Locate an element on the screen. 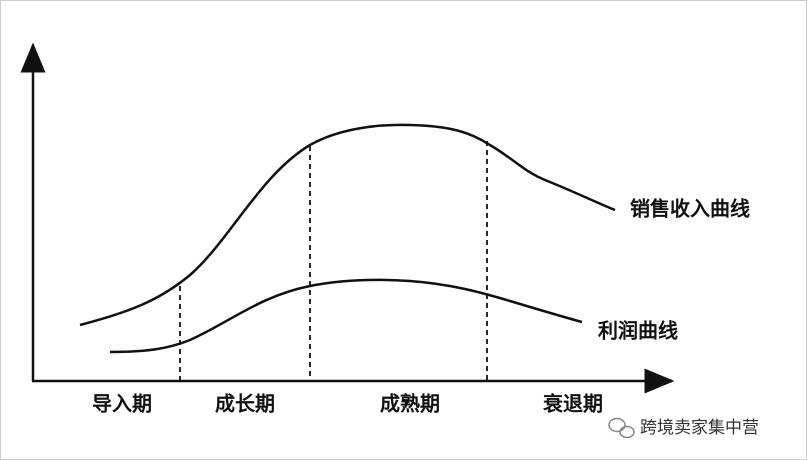  curve-label: 利润曲线 is located at coordinates (638, 331).